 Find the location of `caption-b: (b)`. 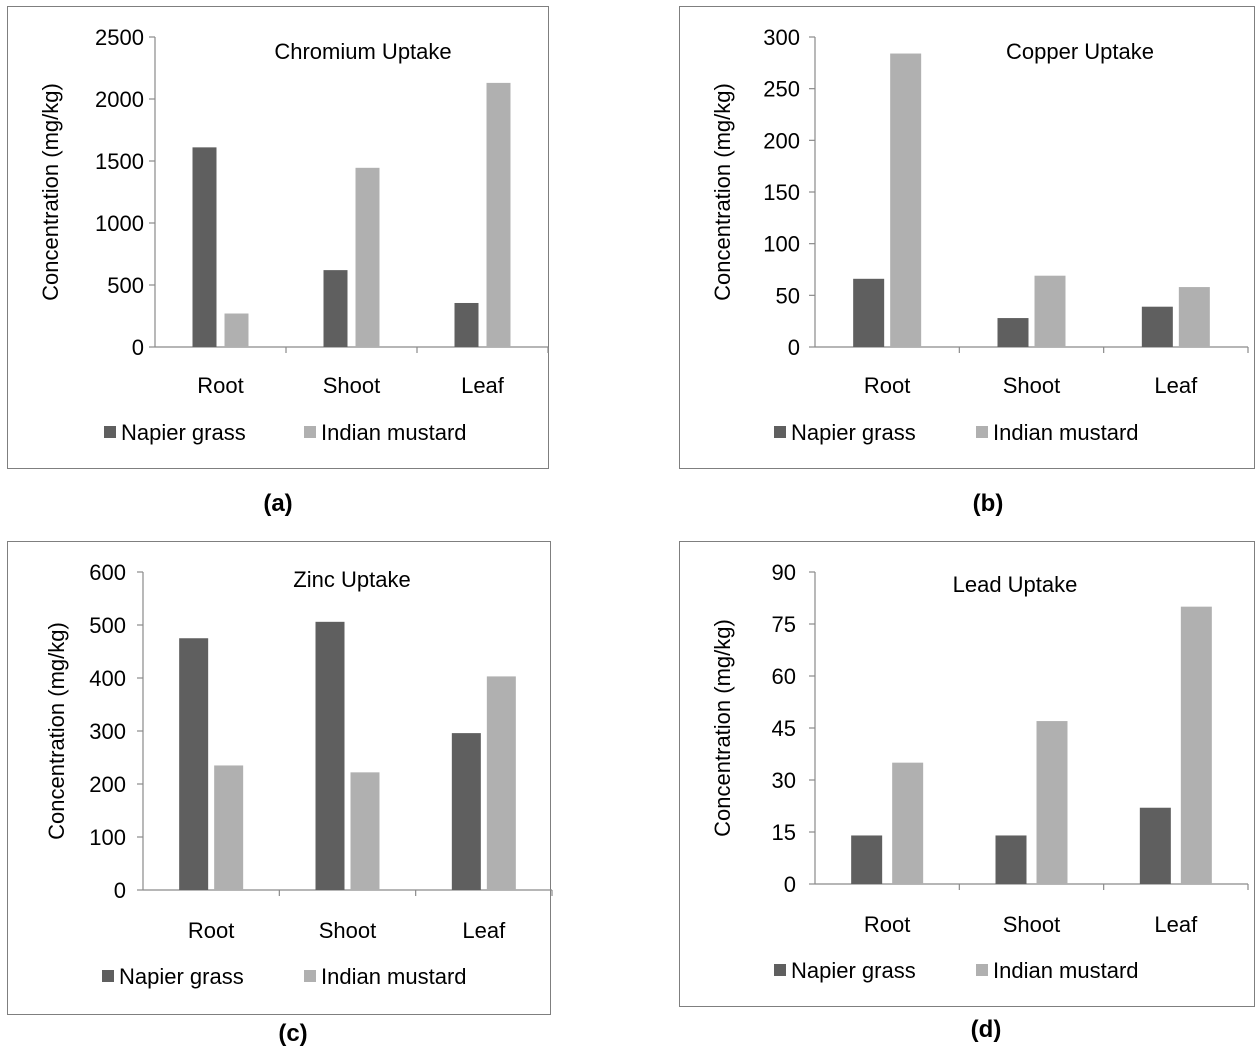

caption-b: (b) is located at coordinates (988, 503).